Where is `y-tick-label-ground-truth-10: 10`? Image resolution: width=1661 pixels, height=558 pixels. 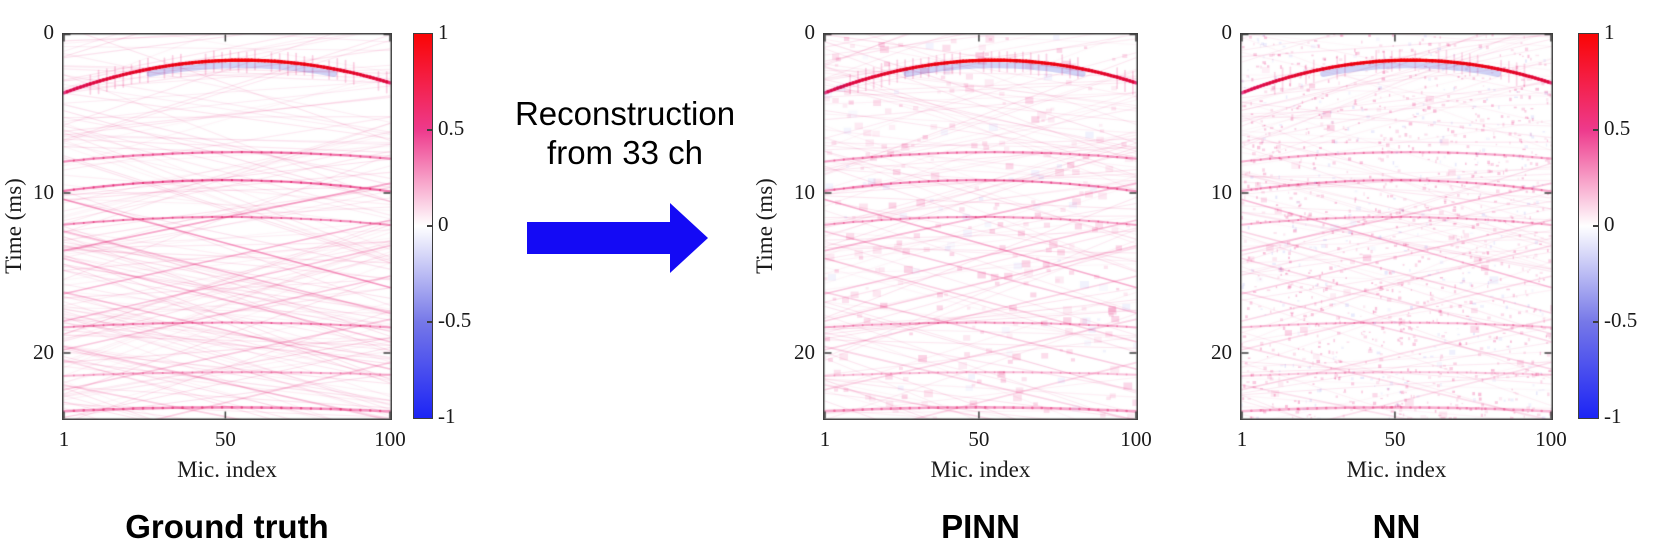
y-tick-label-ground-truth-10: 10 is located at coordinates (43, 192).